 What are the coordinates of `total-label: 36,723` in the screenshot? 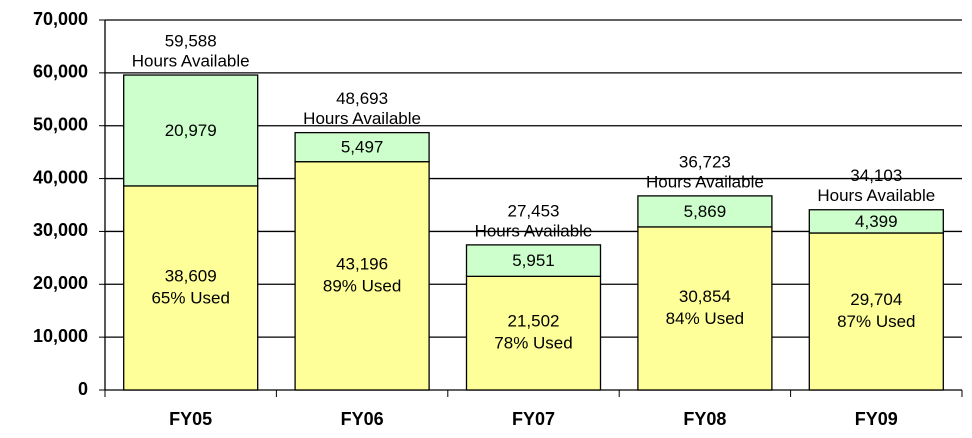 It's located at (705, 161).